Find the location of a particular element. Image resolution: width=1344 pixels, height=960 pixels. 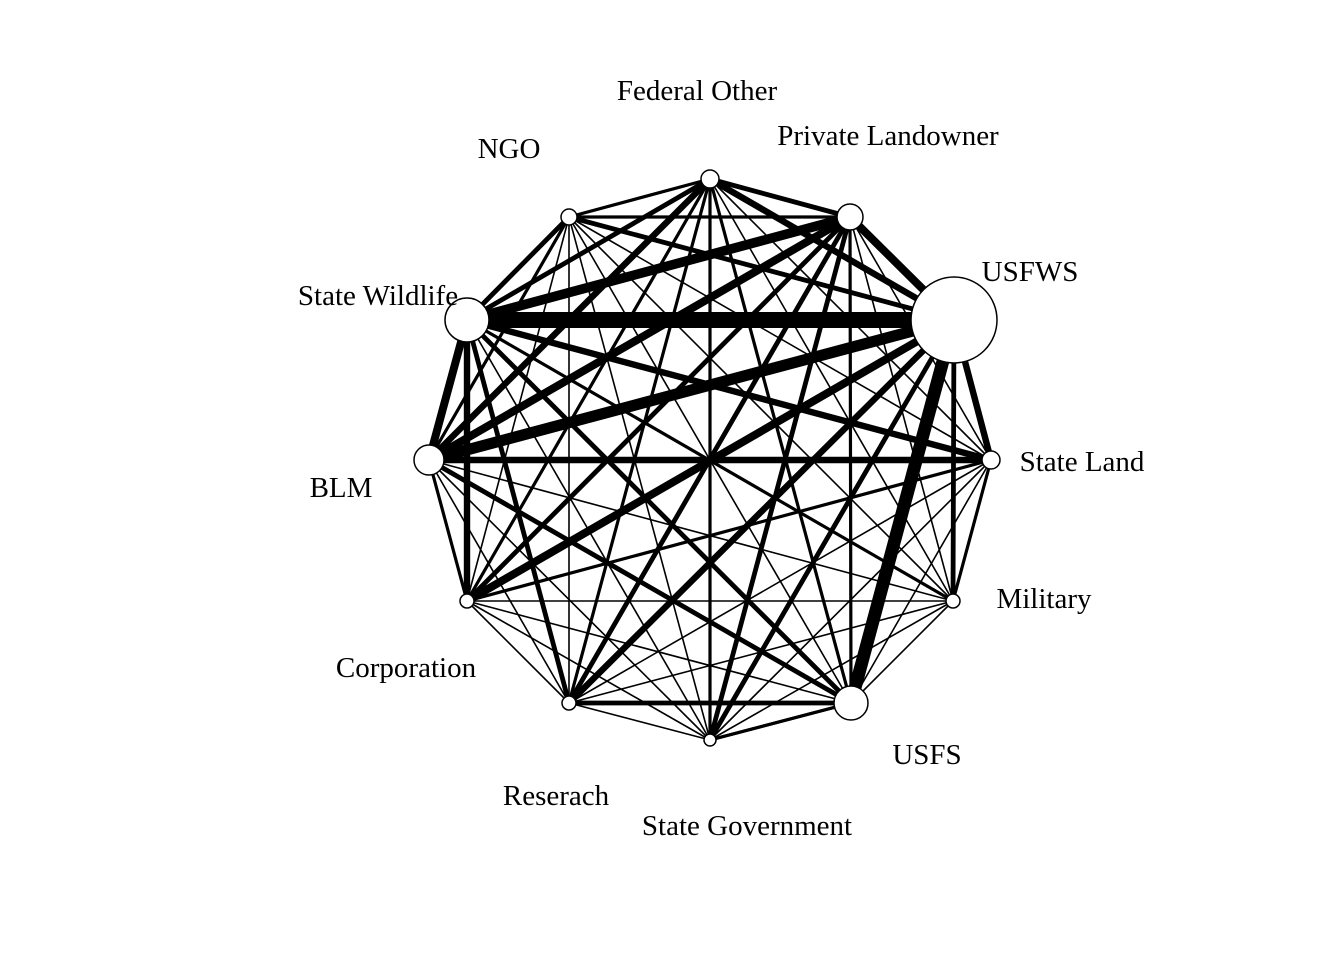

edge-state-wildlife-private-landowner is located at coordinates (658, 268).